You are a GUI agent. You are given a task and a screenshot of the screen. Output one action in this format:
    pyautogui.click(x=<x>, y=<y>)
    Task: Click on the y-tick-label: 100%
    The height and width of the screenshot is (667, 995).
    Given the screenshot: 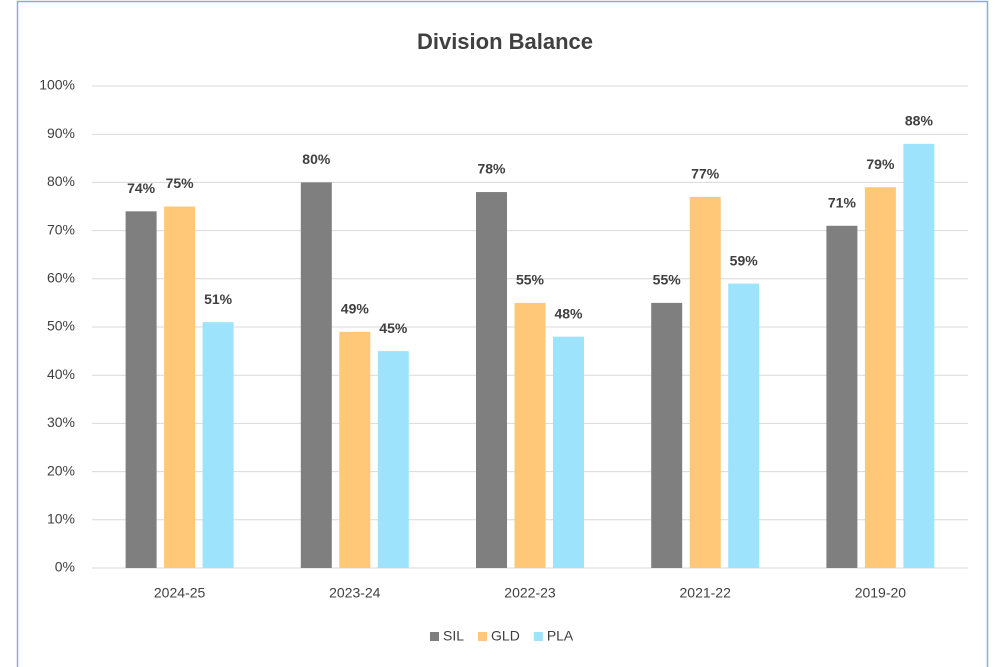 What is the action you would take?
    pyautogui.click(x=57, y=85)
    